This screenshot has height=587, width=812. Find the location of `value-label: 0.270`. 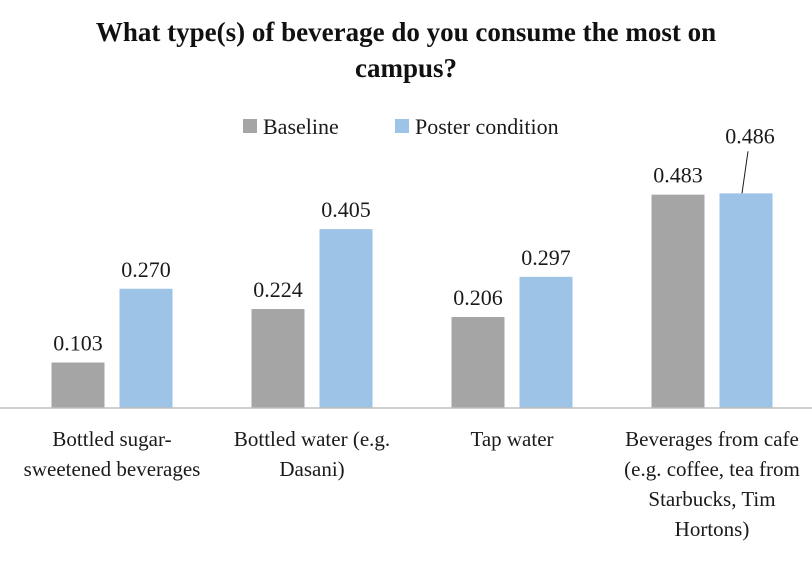

value-label: 0.270 is located at coordinates (146, 269).